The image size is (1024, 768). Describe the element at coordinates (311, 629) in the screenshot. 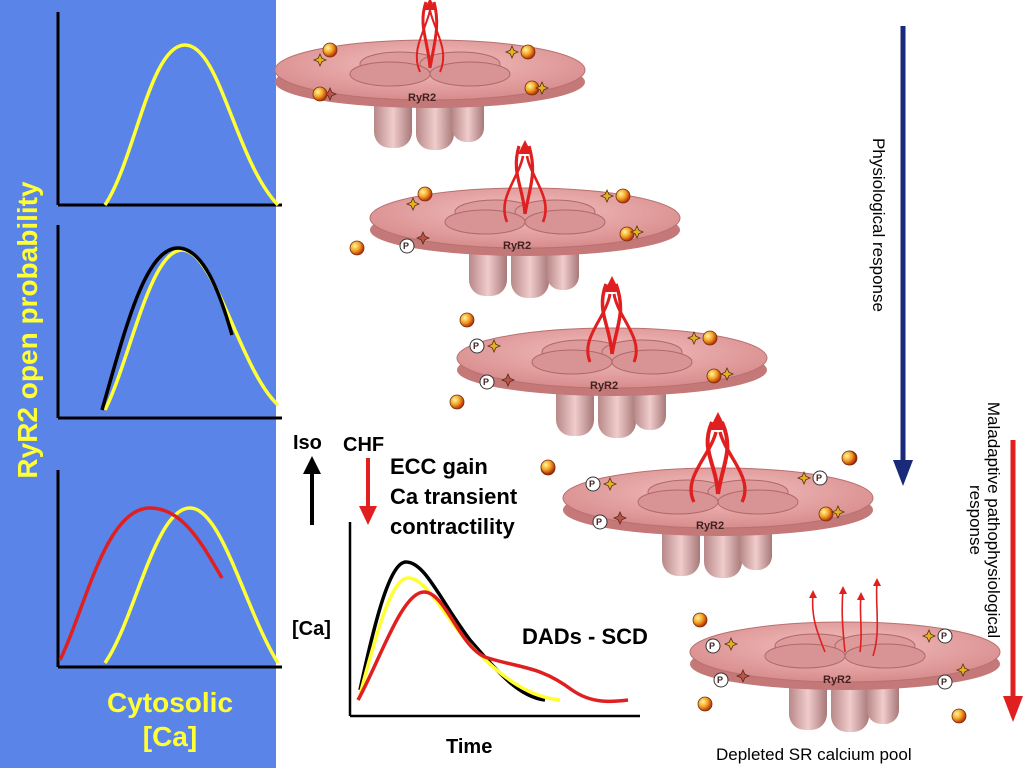

I see `ca-axis-label: [Ca]` at that location.